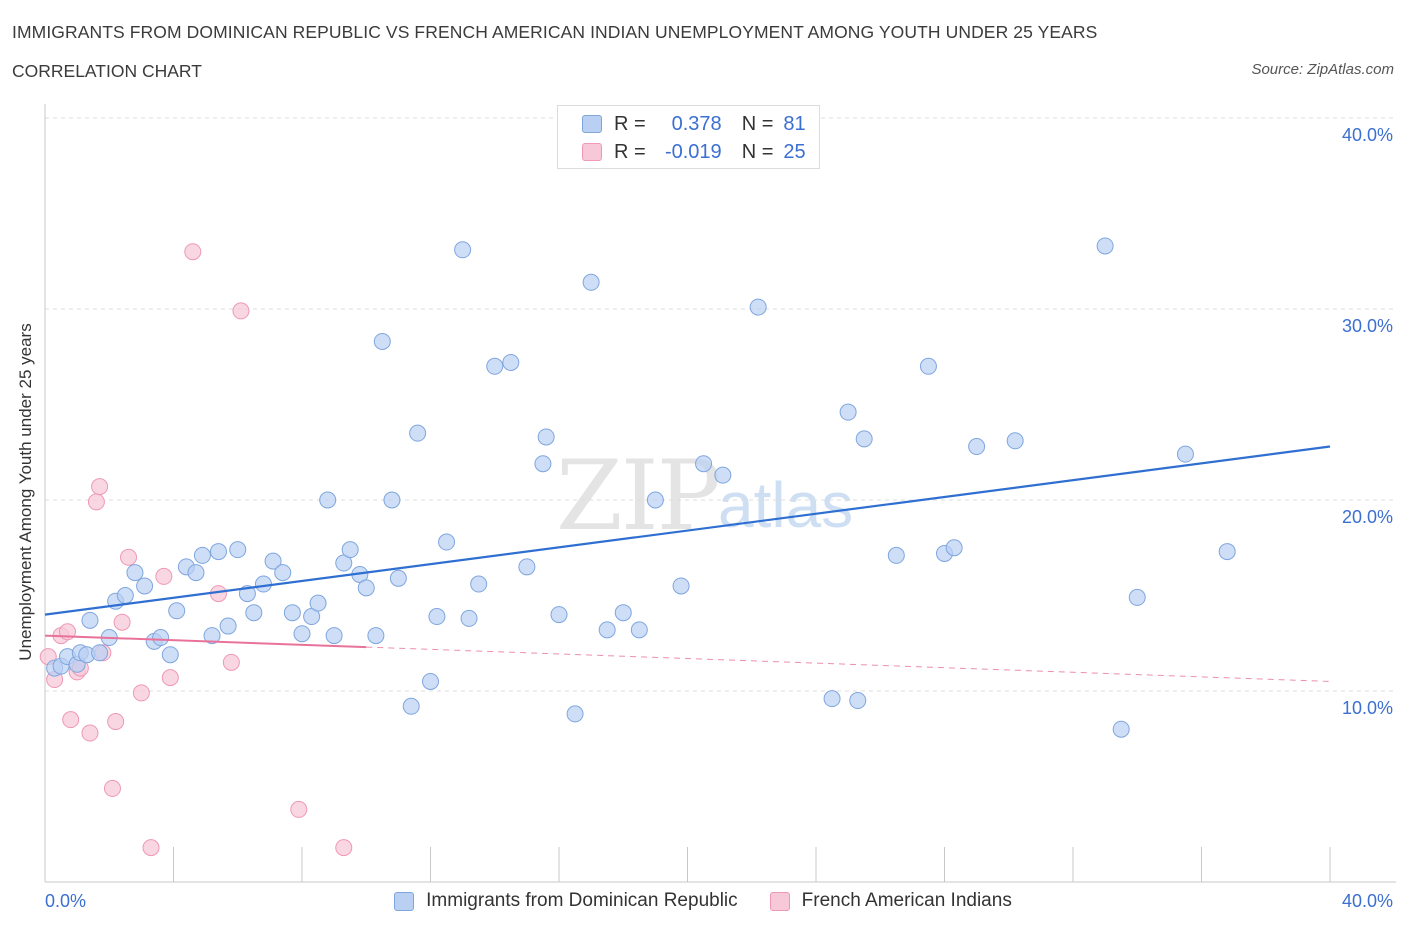  What do you see at coordinates (794, 151) in the screenshot?
I see `legend-n-value: 25` at bounding box center [794, 151].